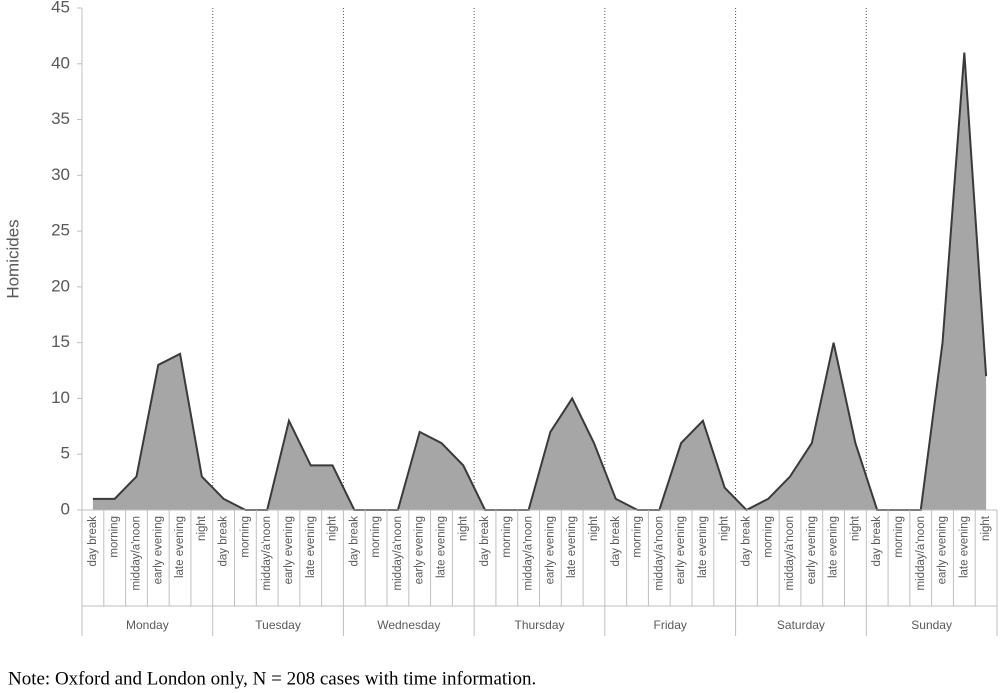 This screenshot has width=1000, height=693. What do you see at coordinates (147, 625) in the screenshot?
I see `group-label: Monday` at bounding box center [147, 625].